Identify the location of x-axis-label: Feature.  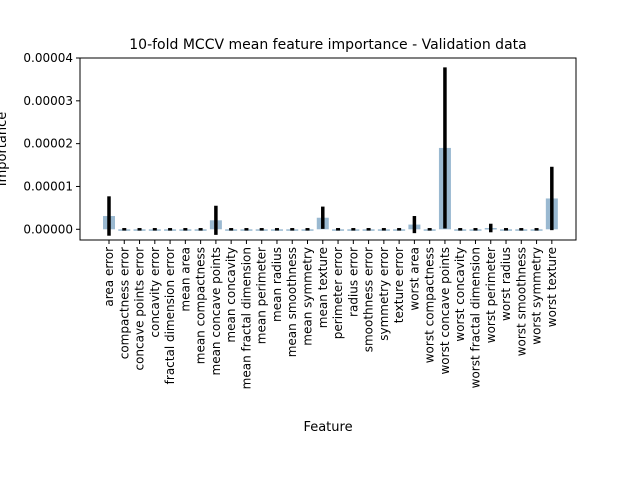
(327, 427).